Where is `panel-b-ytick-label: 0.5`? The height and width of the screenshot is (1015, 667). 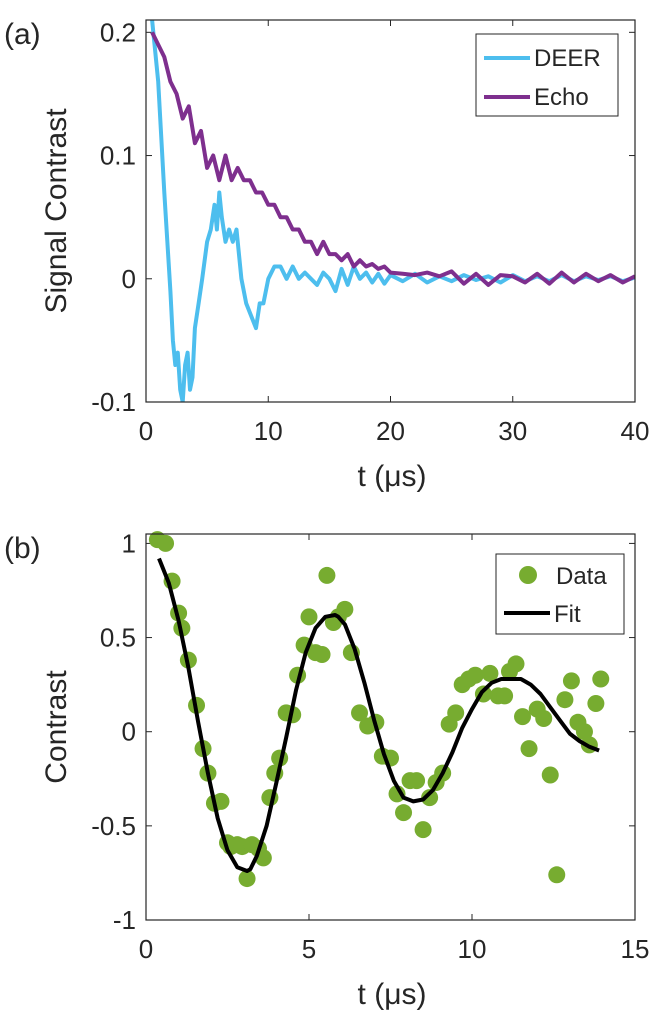 panel-b-ytick-label: 0.5 is located at coordinates (118, 638).